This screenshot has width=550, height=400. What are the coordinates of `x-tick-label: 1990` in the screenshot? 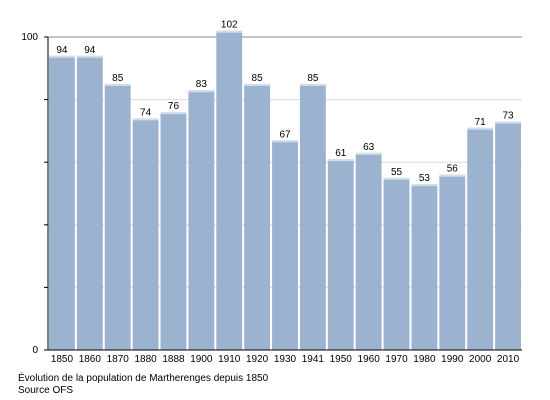 It's located at (452, 359).